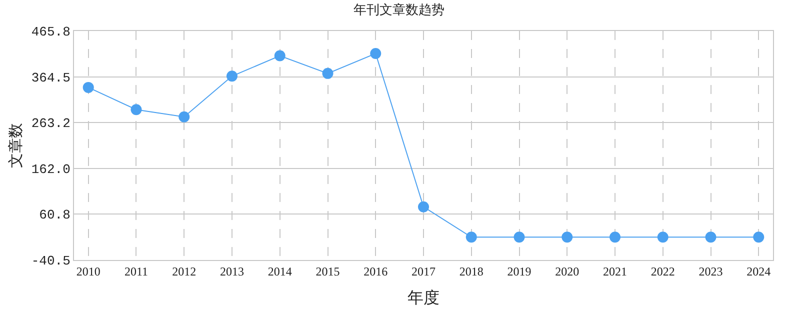 The image size is (798, 330). I want to click on x-tick-label: 2018, so click(471, 271).